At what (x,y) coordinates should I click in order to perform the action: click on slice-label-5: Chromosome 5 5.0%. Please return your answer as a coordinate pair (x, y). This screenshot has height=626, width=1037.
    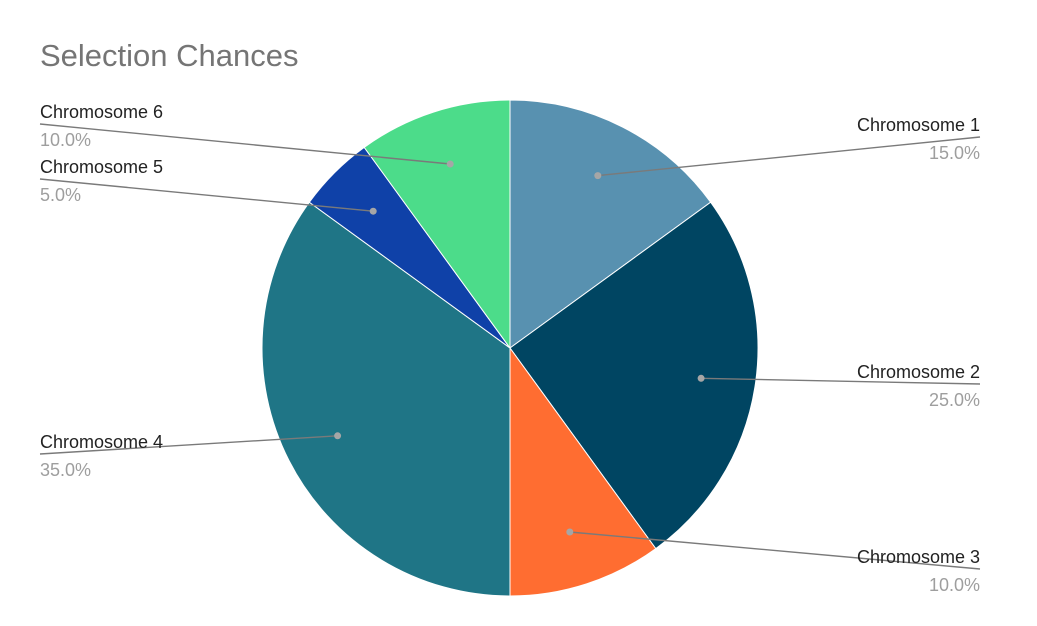
    Looking at the image, I should click on (208, 186).